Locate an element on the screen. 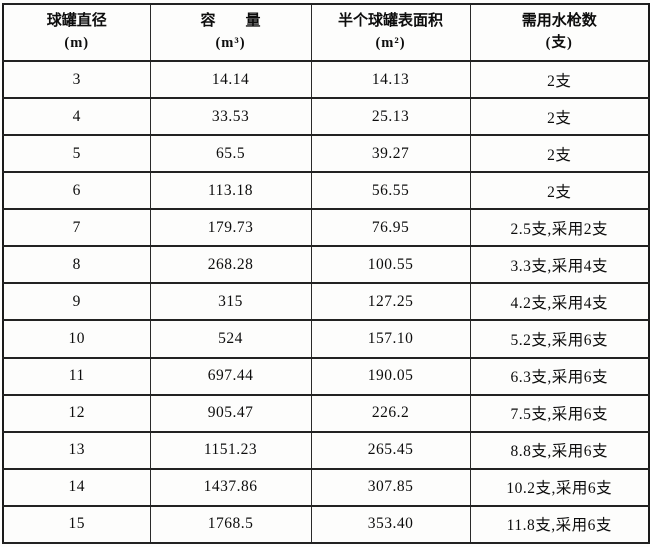 The height and width of the screenshot is (547, 650). cell-diameter: 5 is located at coordinates (76, 154).